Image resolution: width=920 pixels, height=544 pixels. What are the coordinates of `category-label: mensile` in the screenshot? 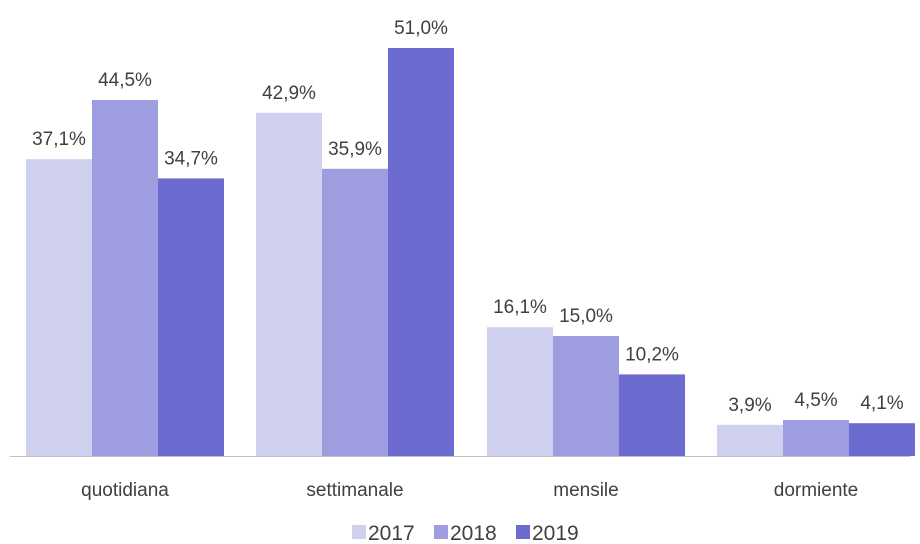 It's located at (585, 490).